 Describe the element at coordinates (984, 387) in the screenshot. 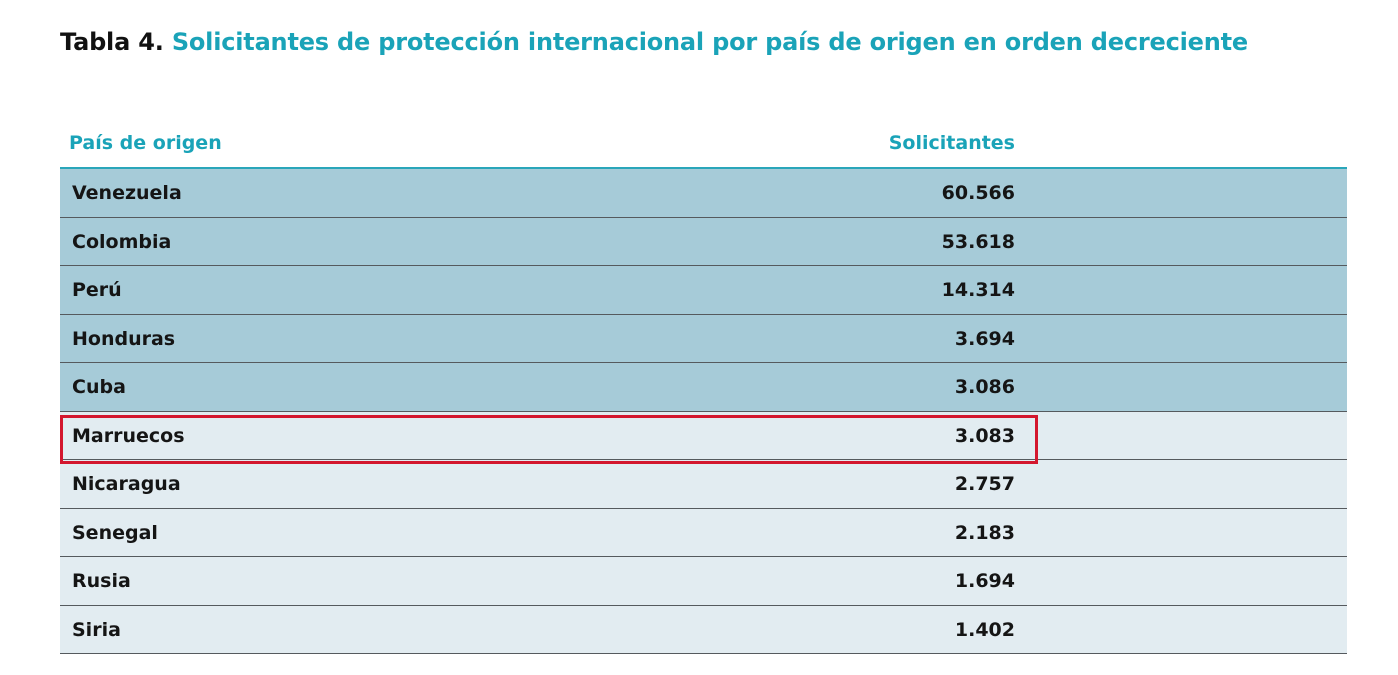

I see `applicants-cell: 3.086` at that location.